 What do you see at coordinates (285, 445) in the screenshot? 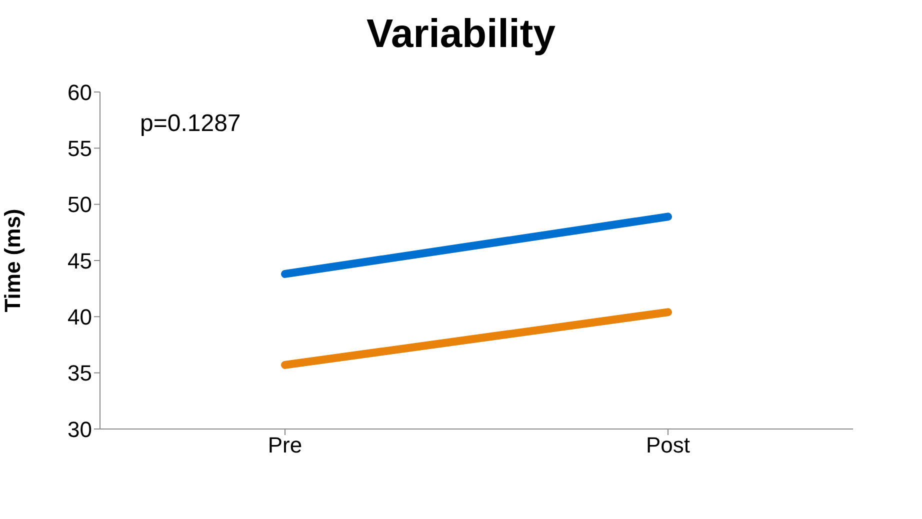
I see `x-tick-label: Pre` at bounding box center [285, 445].